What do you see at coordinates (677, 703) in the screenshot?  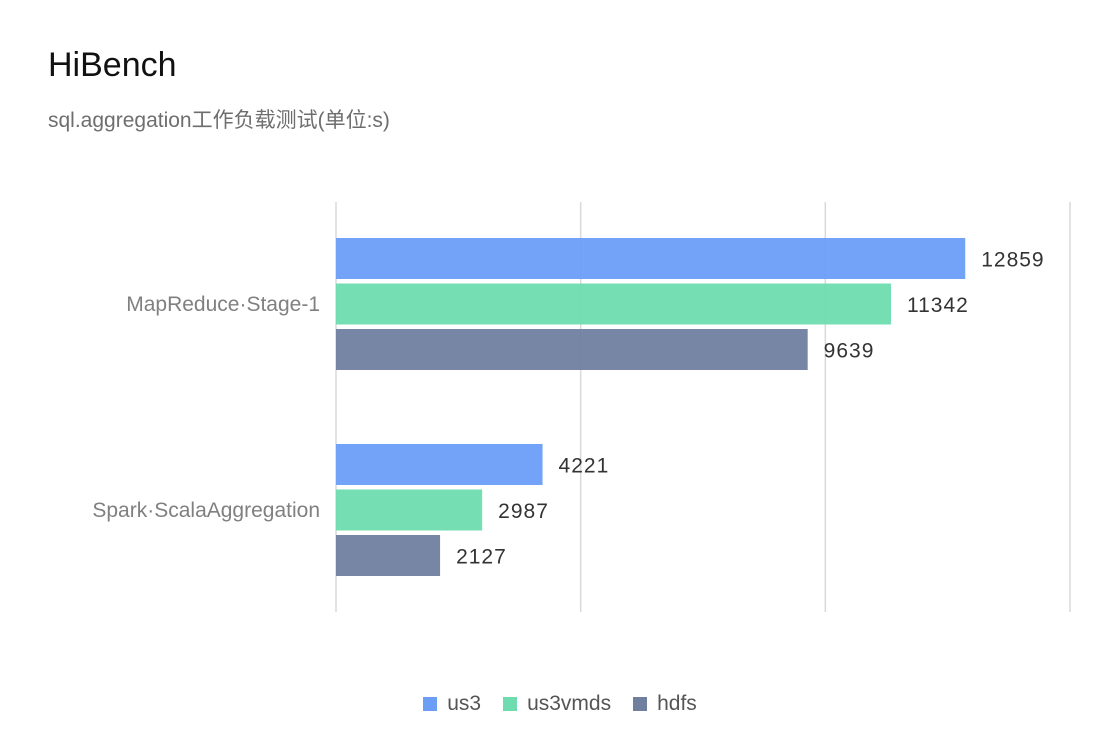 I see `legend-label-hdfs: hdfs` at bounding box center [677, 703].